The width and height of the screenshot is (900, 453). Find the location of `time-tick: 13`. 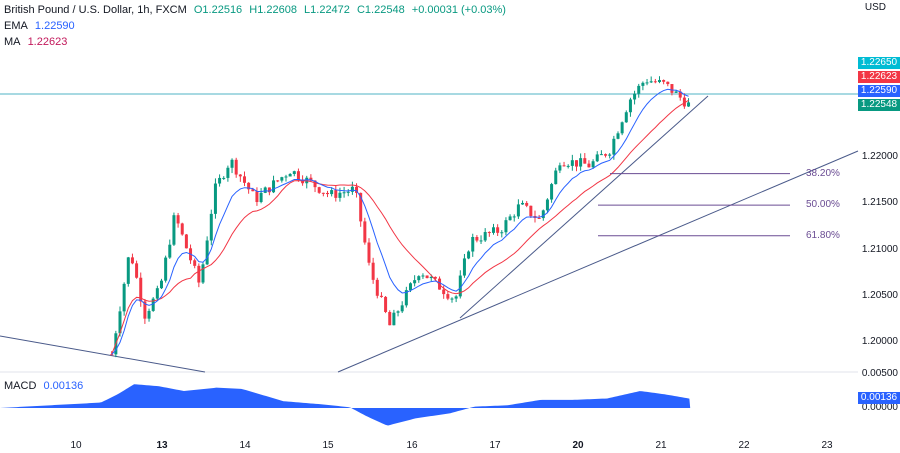

time-tick: 13 is located at coordinates (162, 445).